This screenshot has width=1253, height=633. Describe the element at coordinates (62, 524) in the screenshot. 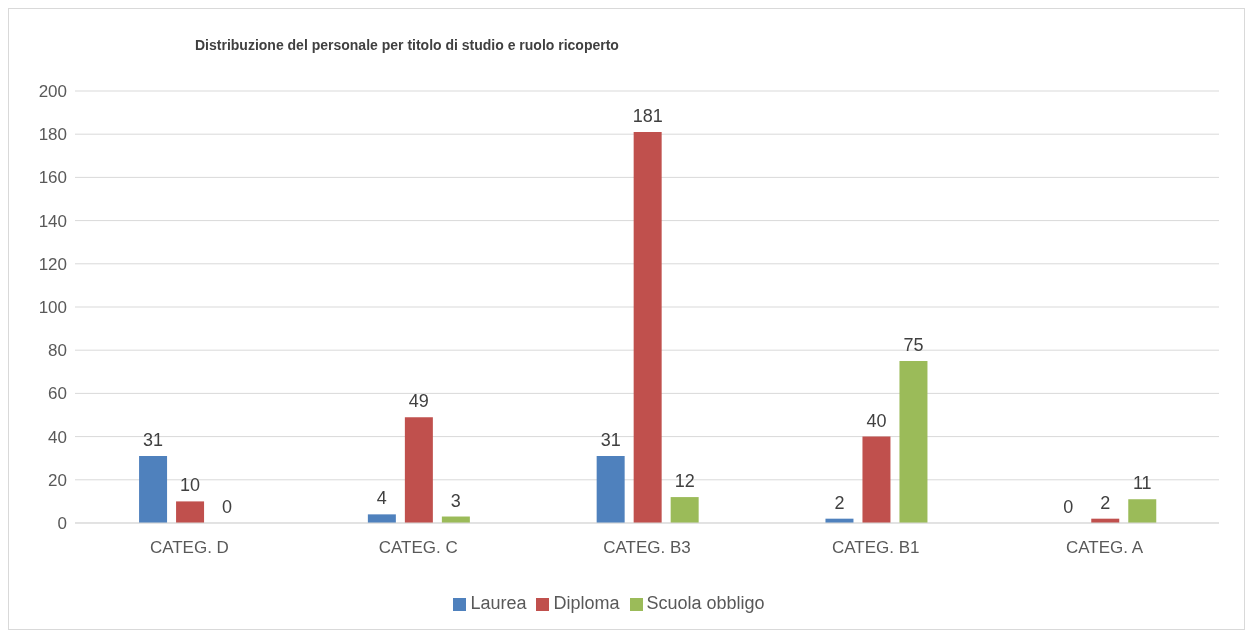

I see `y-tick-label: 0` at that location.